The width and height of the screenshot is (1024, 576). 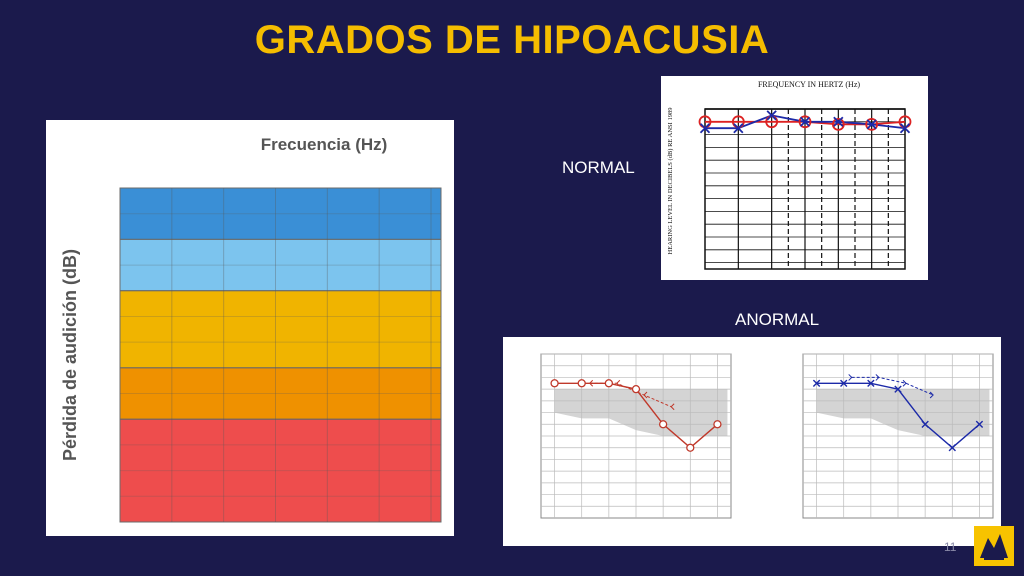 I want to click on normal-header: FREQUENCY IN HERTZ (Hz), so click(x=809, y=84).